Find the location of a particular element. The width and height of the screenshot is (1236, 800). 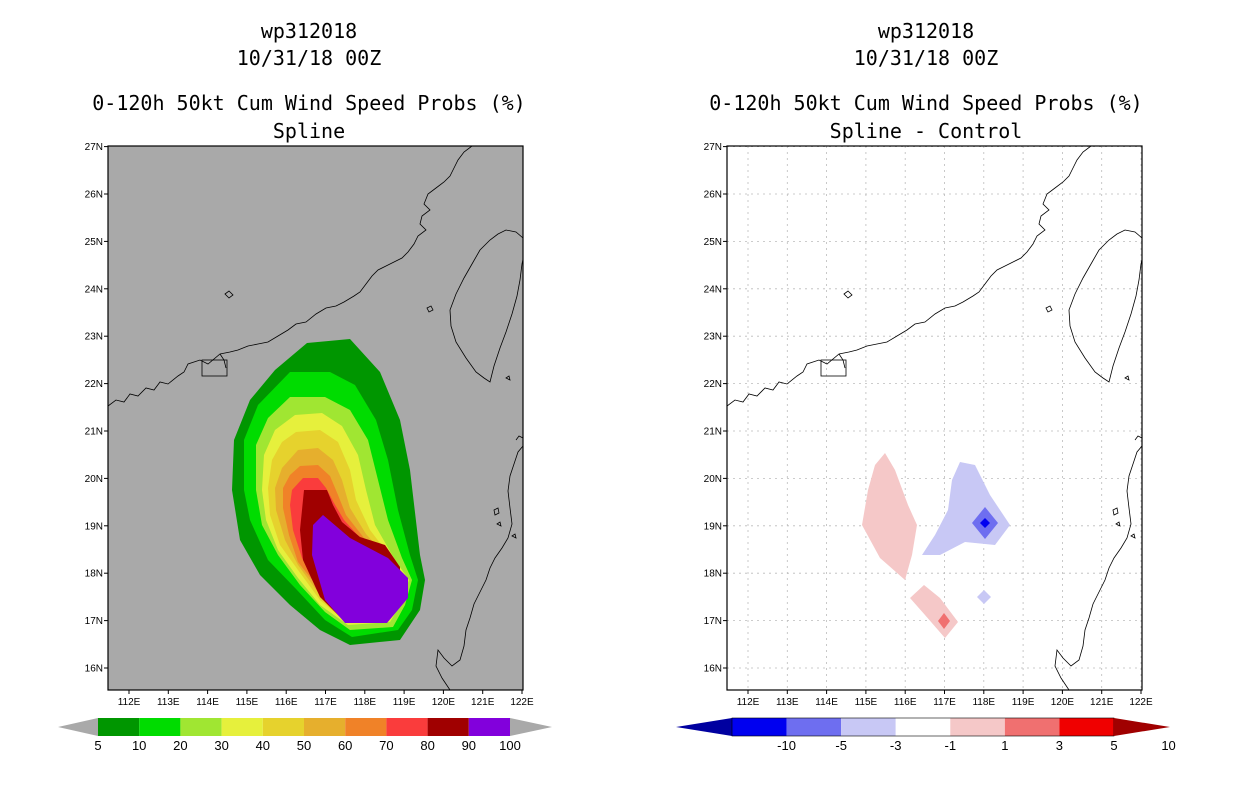

diff-neg-5-center is located at coordinates (985, 523).